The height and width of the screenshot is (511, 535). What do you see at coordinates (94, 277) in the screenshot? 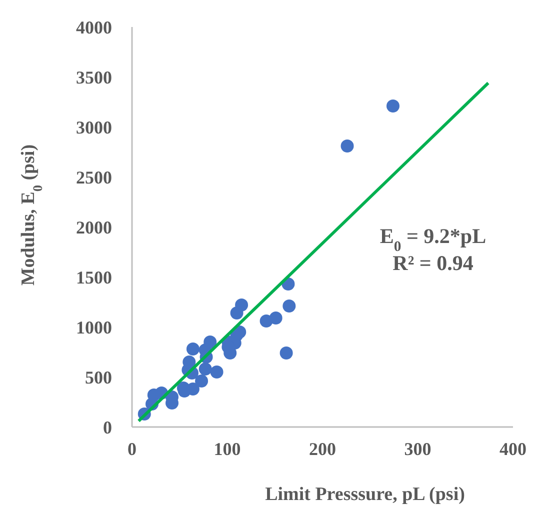
I see `y-tick-label: 1500` at bounding box center [94, 277].